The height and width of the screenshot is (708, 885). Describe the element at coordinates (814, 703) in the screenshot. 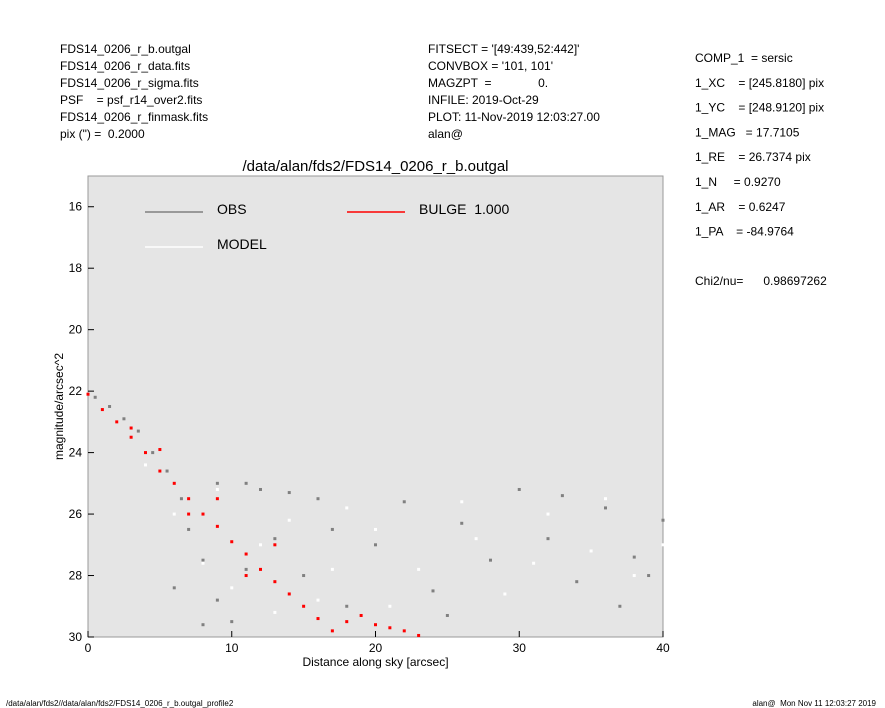

I see `footer-right: alan@ Mon Nov 11 12:03:27 2019` at that location.